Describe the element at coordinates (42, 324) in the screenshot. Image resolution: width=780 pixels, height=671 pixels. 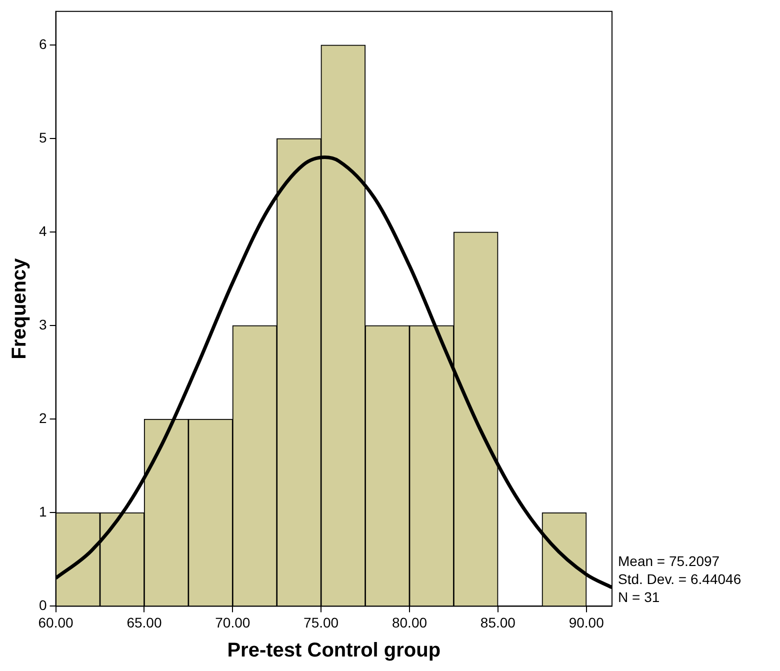
I see `y-tick-label: 3` at that location.